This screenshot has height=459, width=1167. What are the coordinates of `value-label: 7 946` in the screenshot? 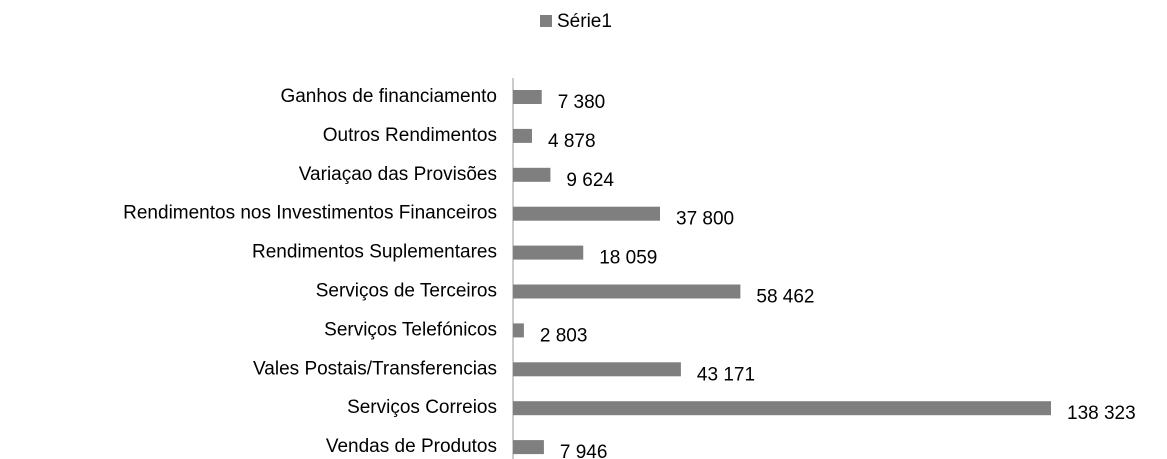 It's located at (584, 450).